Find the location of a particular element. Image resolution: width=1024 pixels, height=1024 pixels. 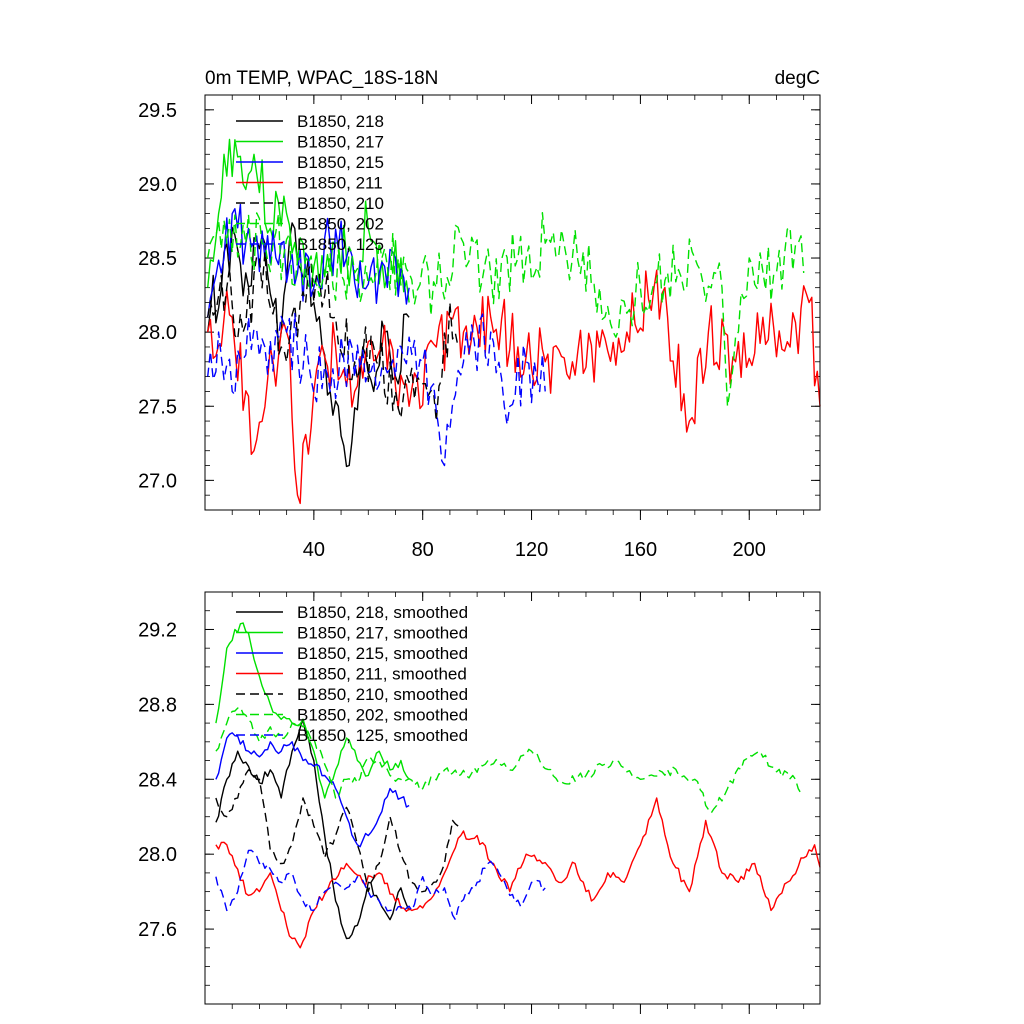

y-tick-label: 29.5 is located at coordinates (157, 111).